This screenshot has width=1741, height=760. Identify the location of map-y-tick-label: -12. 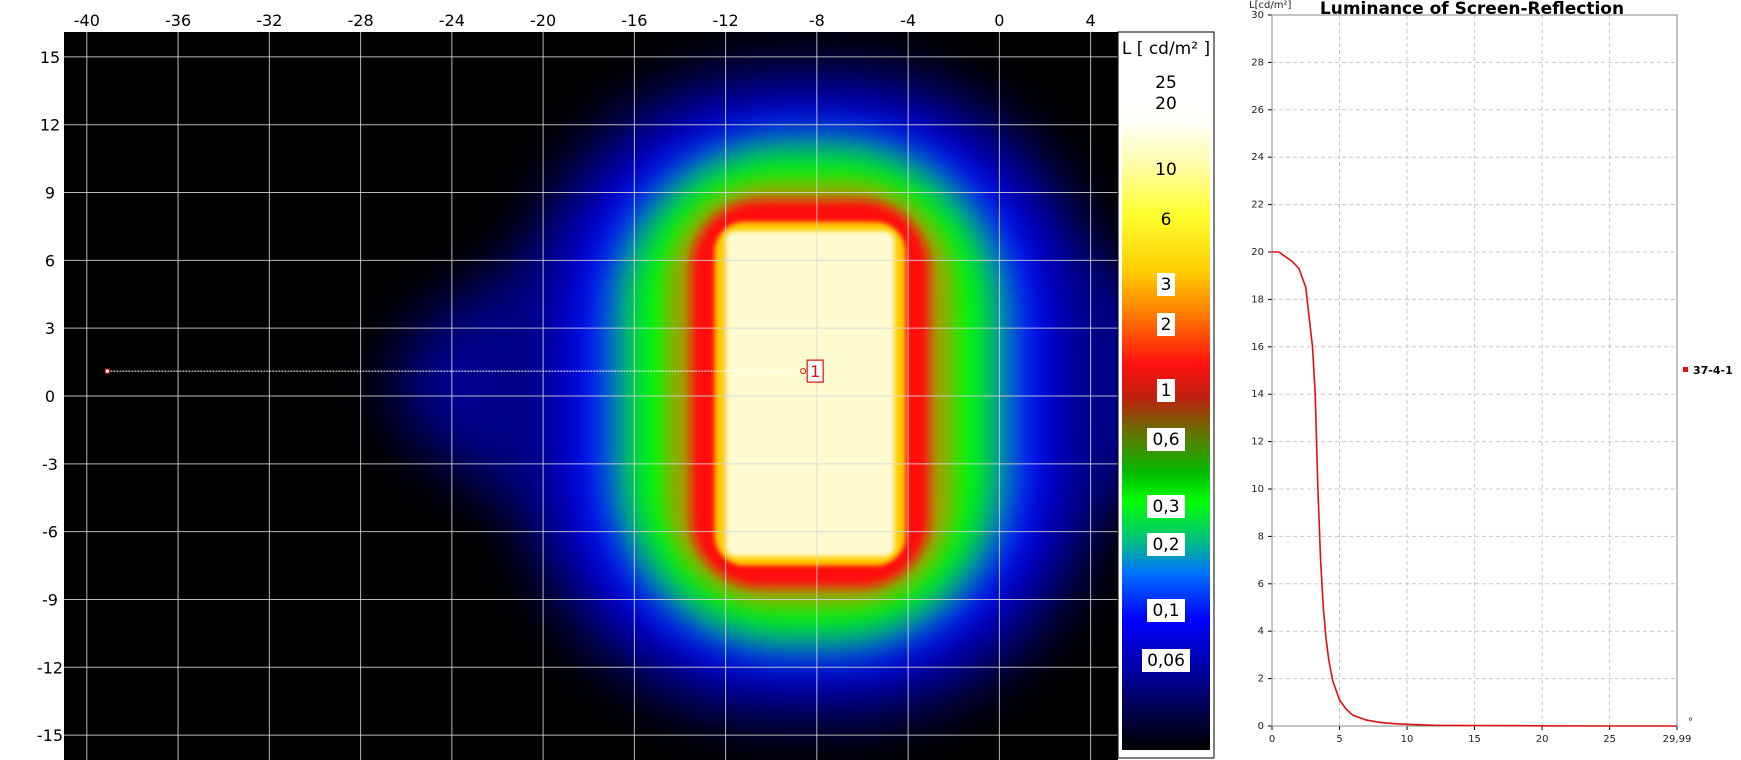
(50, 667).